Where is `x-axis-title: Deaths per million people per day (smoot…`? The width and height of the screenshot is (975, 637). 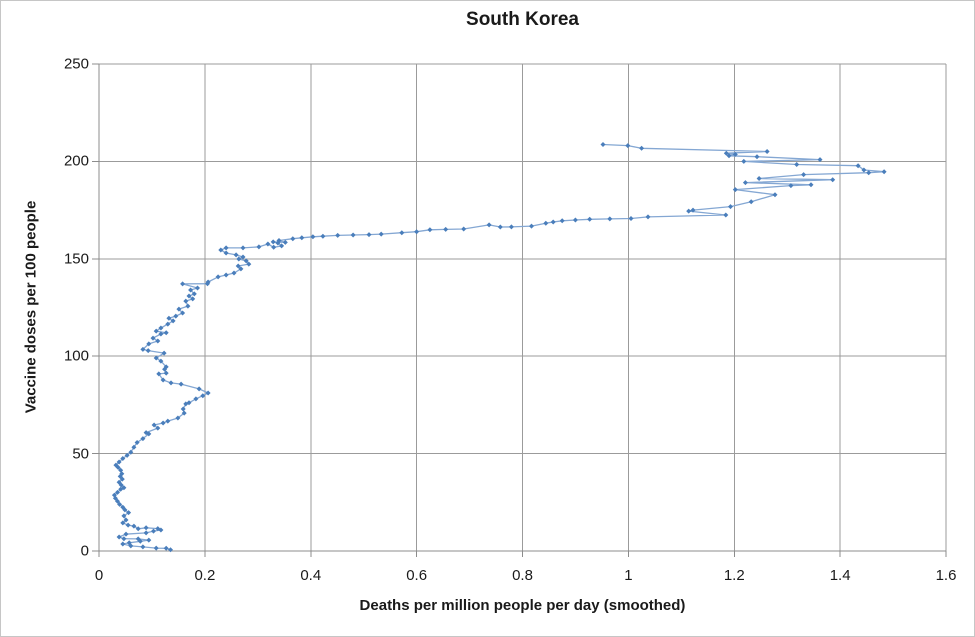
x-axis-title: Deaths per million people per day (smoot… is located at coordinates (522, 605).